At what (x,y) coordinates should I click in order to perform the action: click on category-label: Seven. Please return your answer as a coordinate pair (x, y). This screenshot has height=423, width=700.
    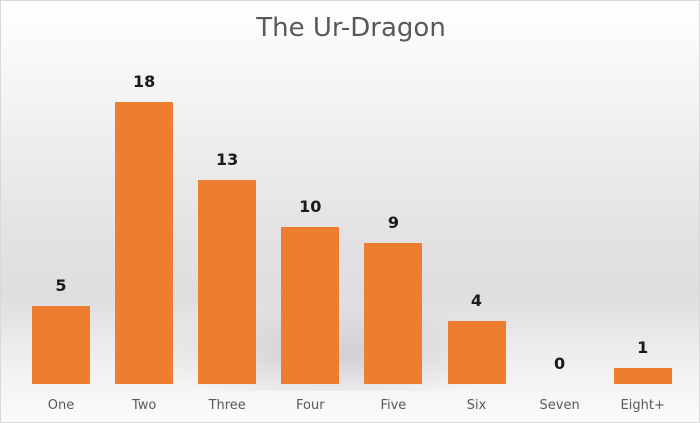
    Looking at the image, I should click on (559, 405).